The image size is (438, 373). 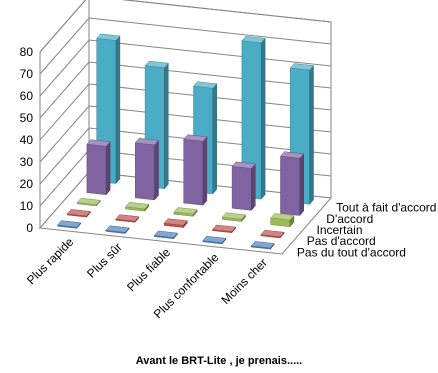 I want to click on y-tick-labels: 0 10 20 30 40 50 60 70 80, so click(x=27, y=140).